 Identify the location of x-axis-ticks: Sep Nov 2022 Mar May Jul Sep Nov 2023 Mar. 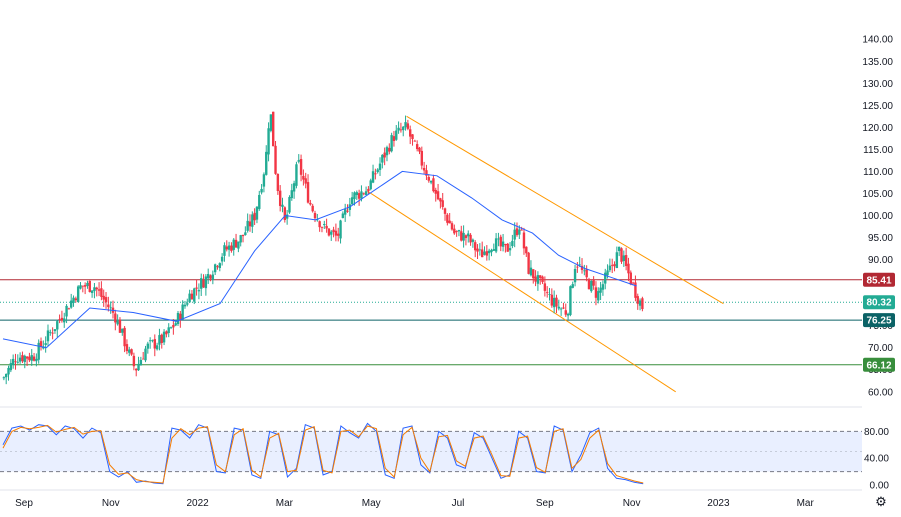
(414, 503).